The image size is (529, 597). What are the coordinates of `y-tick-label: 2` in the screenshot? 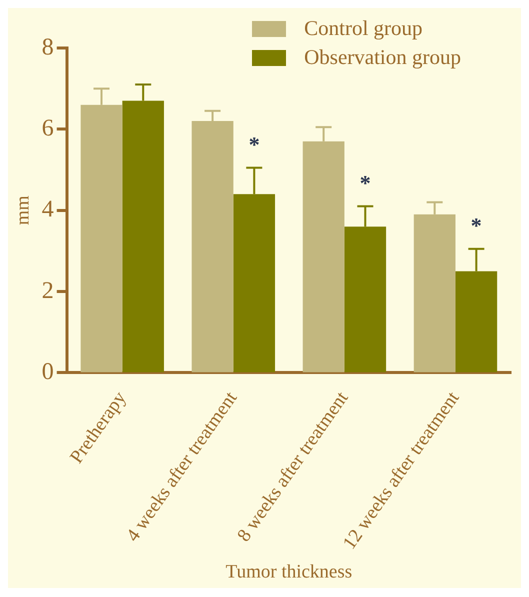 It's located at (48, 291).